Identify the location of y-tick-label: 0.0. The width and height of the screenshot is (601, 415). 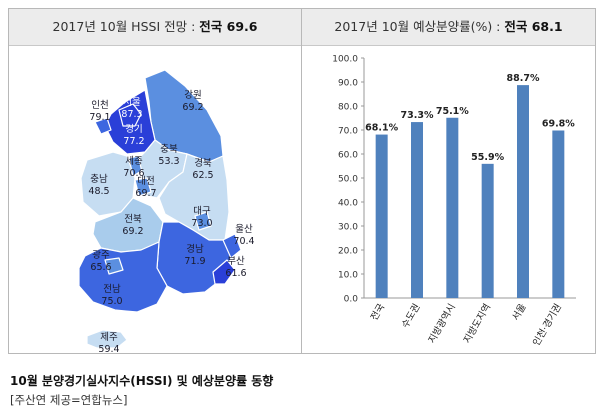
(351, 300).